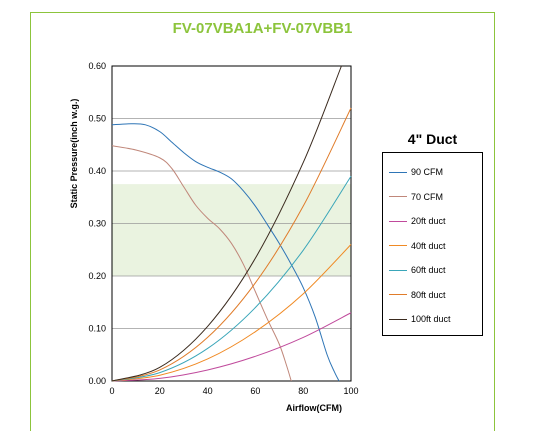 The image size is (536, 431). I want to click on legend-label: 20ft duct, so click(428, 221).